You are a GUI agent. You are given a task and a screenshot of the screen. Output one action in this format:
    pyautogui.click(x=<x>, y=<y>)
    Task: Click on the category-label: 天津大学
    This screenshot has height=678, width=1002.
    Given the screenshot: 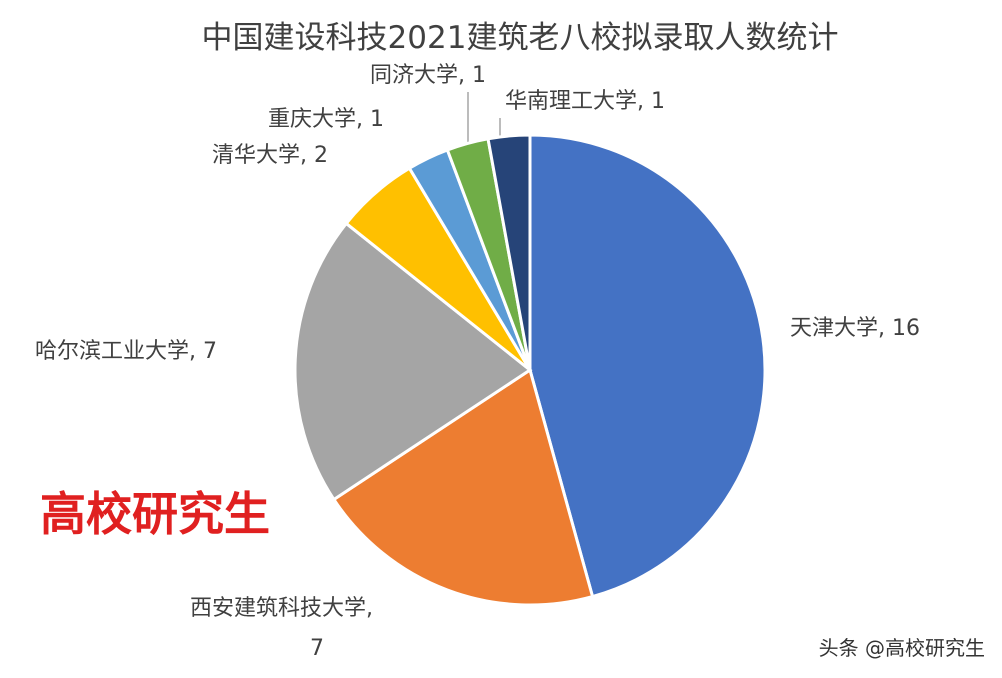 What is the action you would take?
    pyautogui.click(x=834, y=328)
    